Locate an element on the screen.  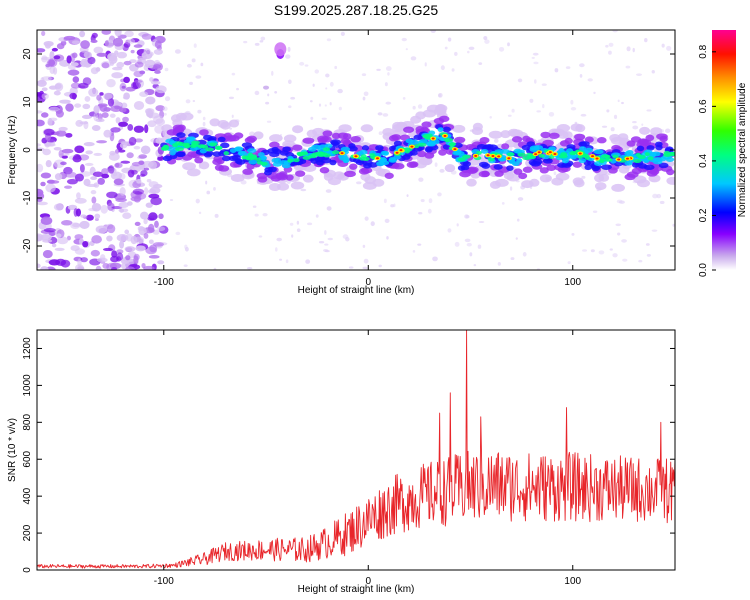
colorbar-ticks: 0.0 0.2 0.4 0.6 0.8 is located at coordinates (707, 160).